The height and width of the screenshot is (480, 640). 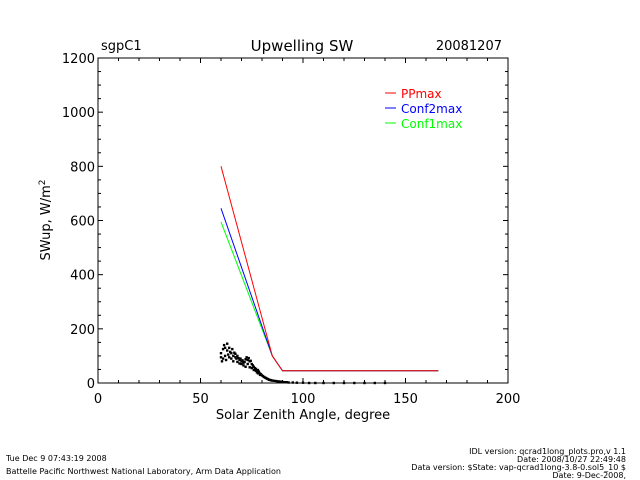 I want to click on x-tick-label: 0, so click(x=98, y=399).